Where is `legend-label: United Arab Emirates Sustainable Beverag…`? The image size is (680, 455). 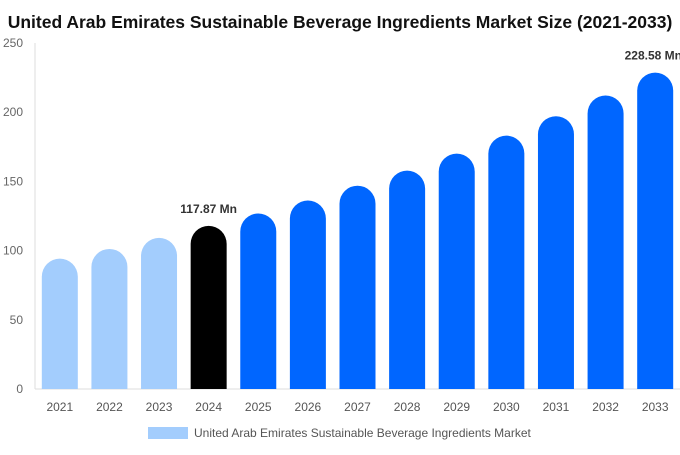 legend-label: United Arab Emirates Sustainable Beverag… is located at coordinates (363, 433).